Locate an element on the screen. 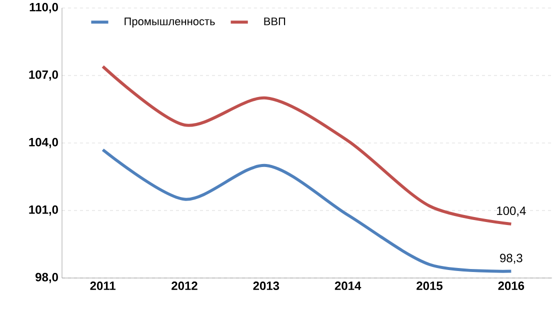 The image size is (553, 310). data-label: 98,3 is located at coordinates (511, 259).